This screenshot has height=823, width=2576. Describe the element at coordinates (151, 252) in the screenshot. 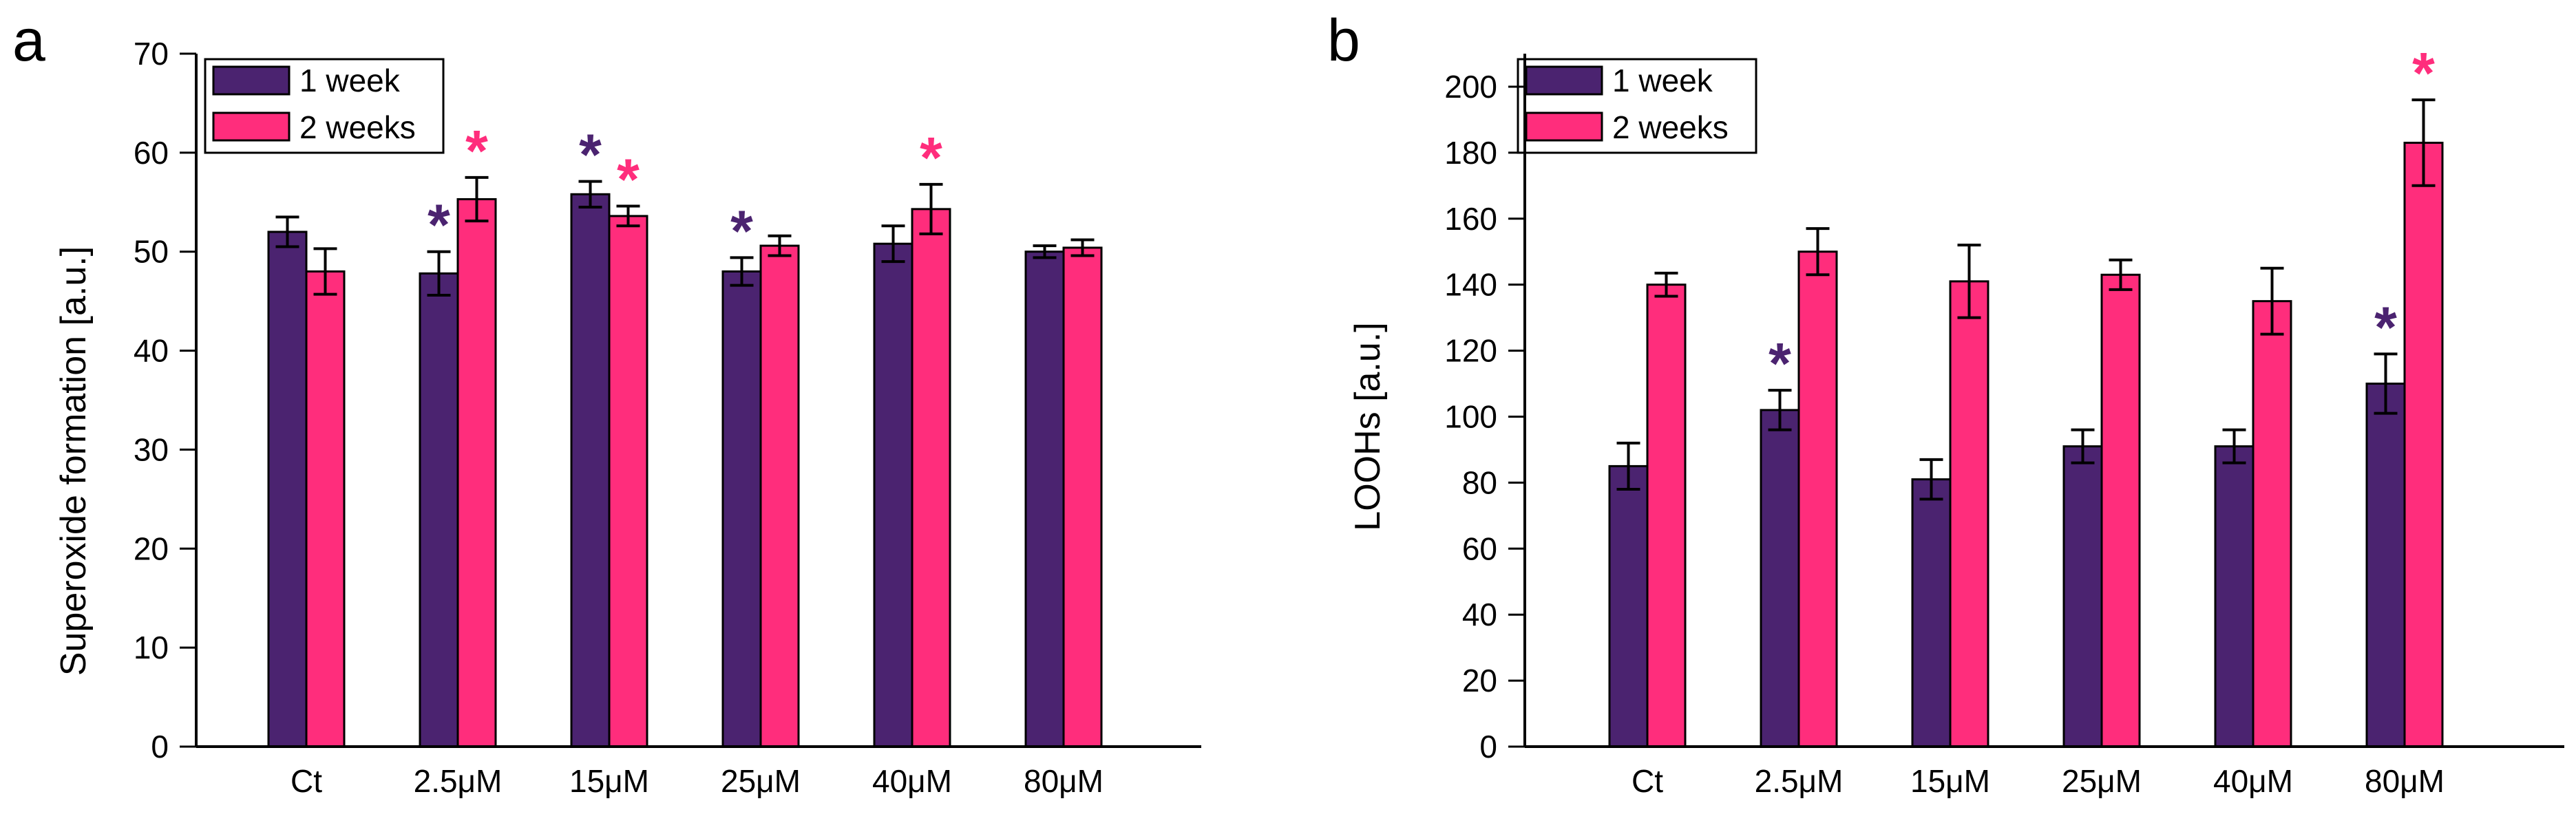

I see `y-tick-label: 50` at that location.